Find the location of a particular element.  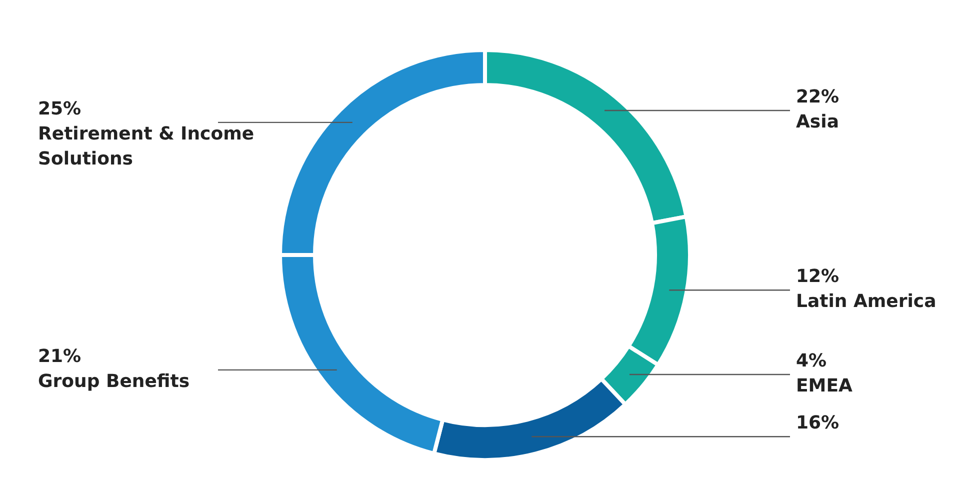

slice-label: Group Benefits is located at coordinates (114, 381).